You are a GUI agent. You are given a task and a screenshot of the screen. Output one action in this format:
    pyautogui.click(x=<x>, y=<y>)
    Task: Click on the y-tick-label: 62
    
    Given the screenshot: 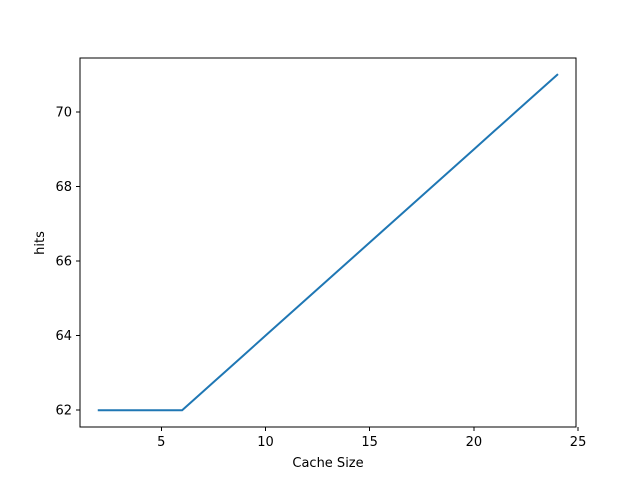 What is the action you would take?
    pyautogui.click(x=63, y=411)
    